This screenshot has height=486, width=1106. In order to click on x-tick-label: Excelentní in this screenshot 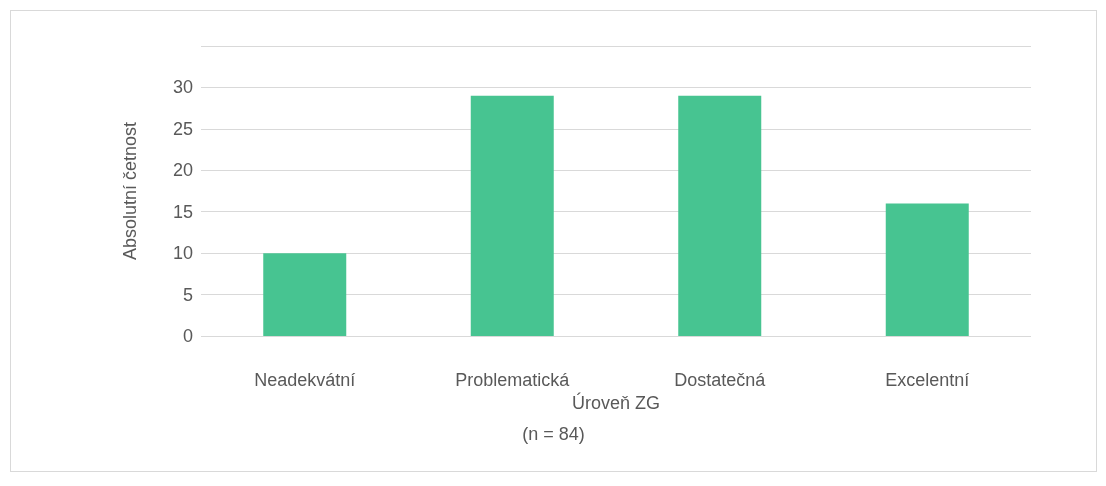, I will do `click(927, 380)`.